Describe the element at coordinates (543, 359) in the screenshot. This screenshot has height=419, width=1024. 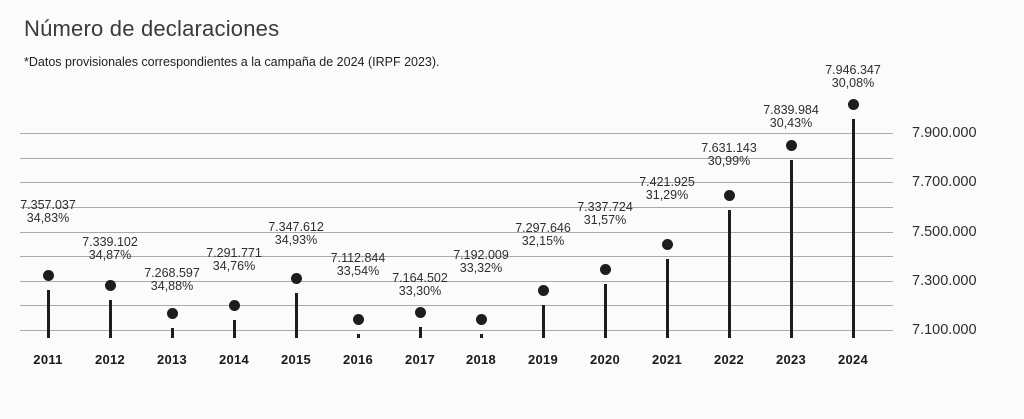
I see `x-axis-year-label: 2019` at that location.